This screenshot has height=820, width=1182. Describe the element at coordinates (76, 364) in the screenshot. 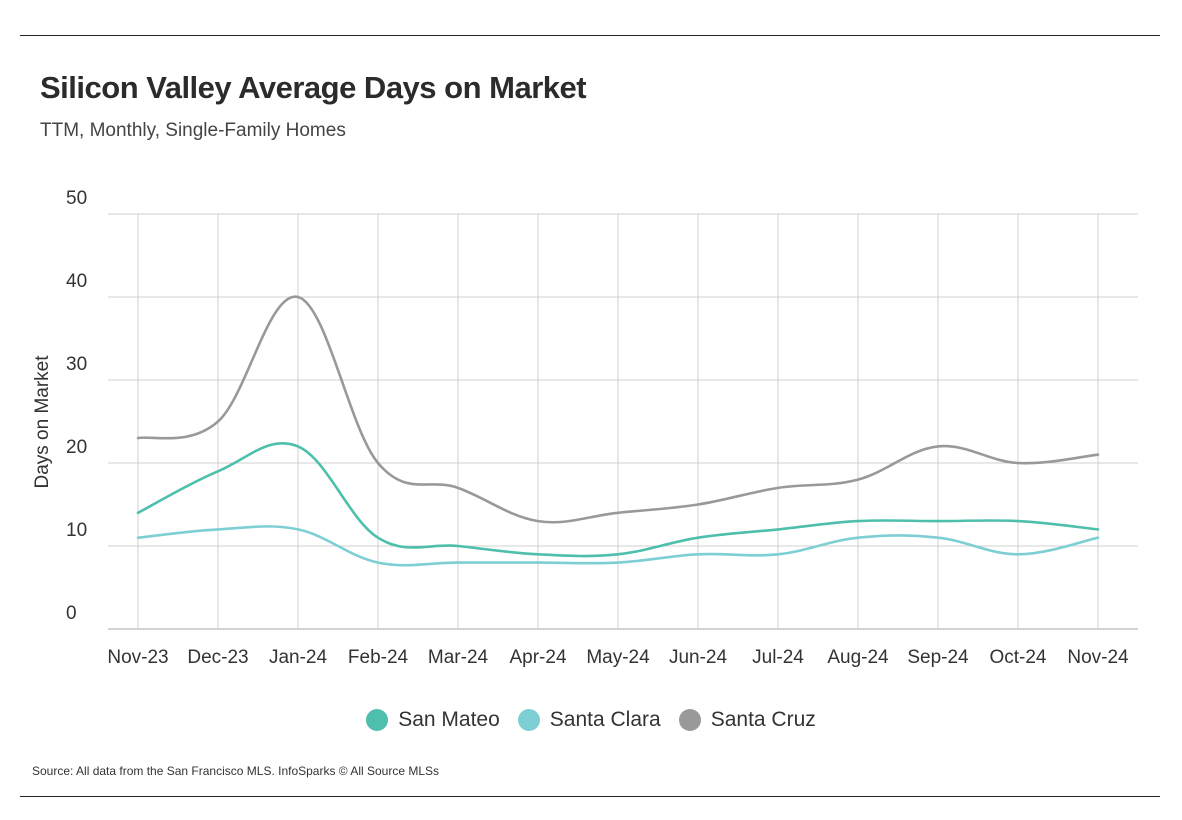

I see `y-tick-label: 30` at that location.